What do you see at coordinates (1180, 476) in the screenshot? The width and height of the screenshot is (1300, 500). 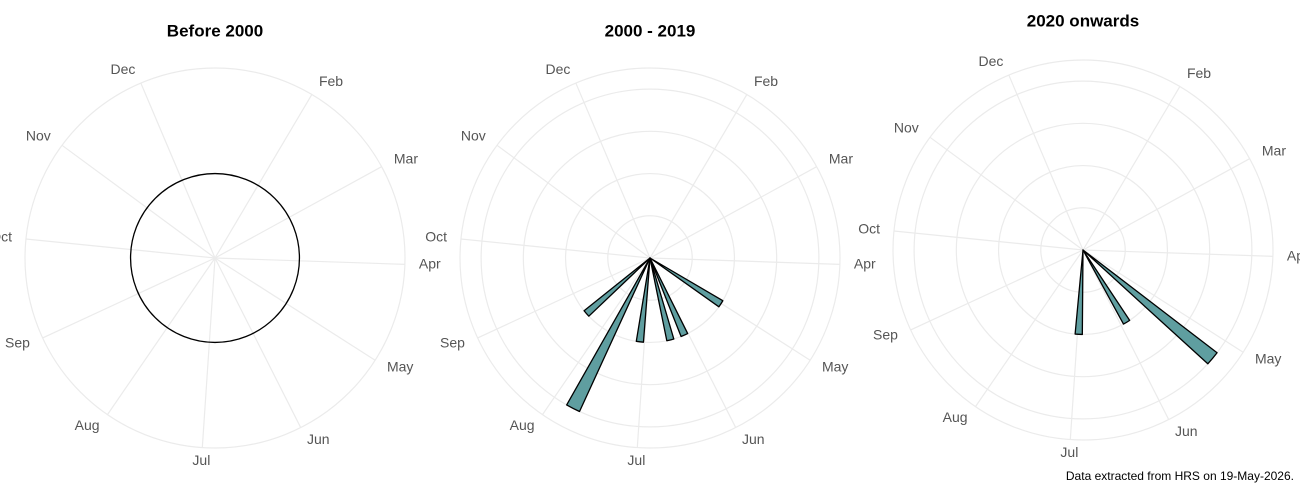 I see `caption: Data extracted from HRS on 19-May-2026.` at bounding box center [1180, 476].